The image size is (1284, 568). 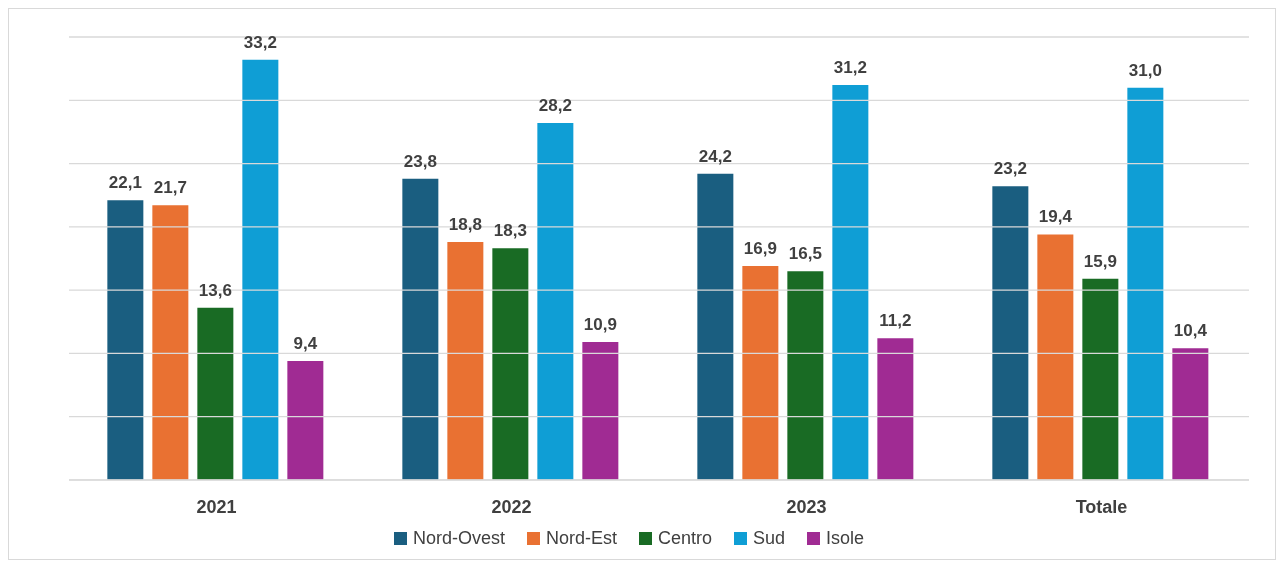 What do you see at coordinates (1010, 169) in the screenshot?
I see `data-label: 23,2` at bounding box center [1010, 169].